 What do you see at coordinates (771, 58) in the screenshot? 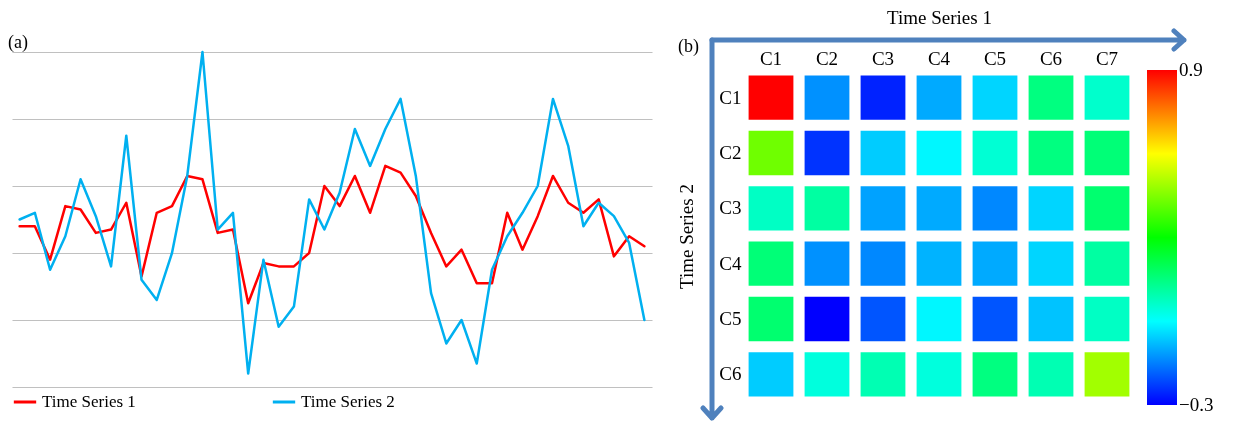
I see `x-tick-label: C1` at bounding box center [771, 58].